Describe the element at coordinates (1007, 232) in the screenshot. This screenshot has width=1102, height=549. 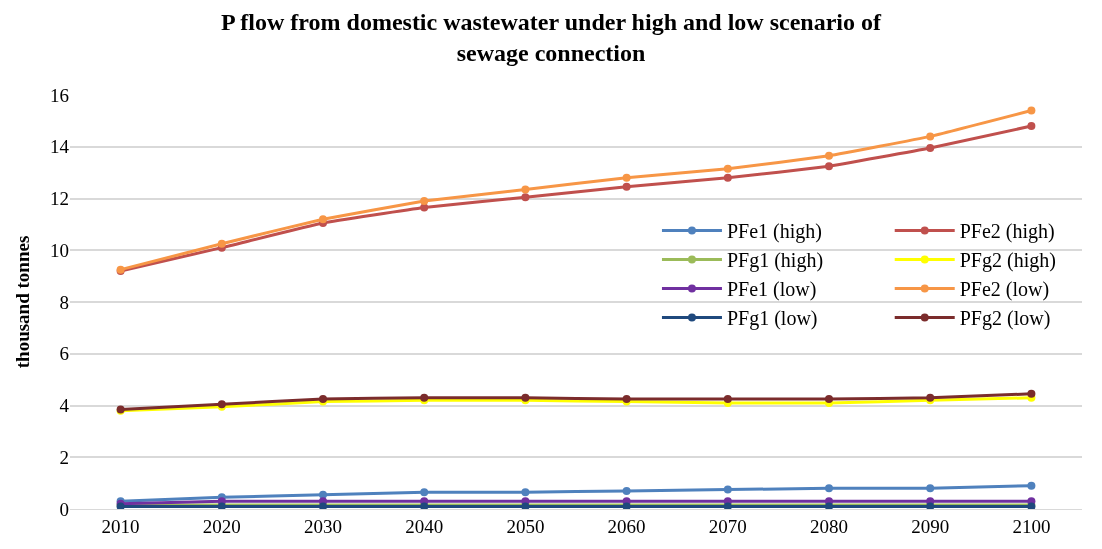
I see `legend-label: PFe2 (high)` at that location.